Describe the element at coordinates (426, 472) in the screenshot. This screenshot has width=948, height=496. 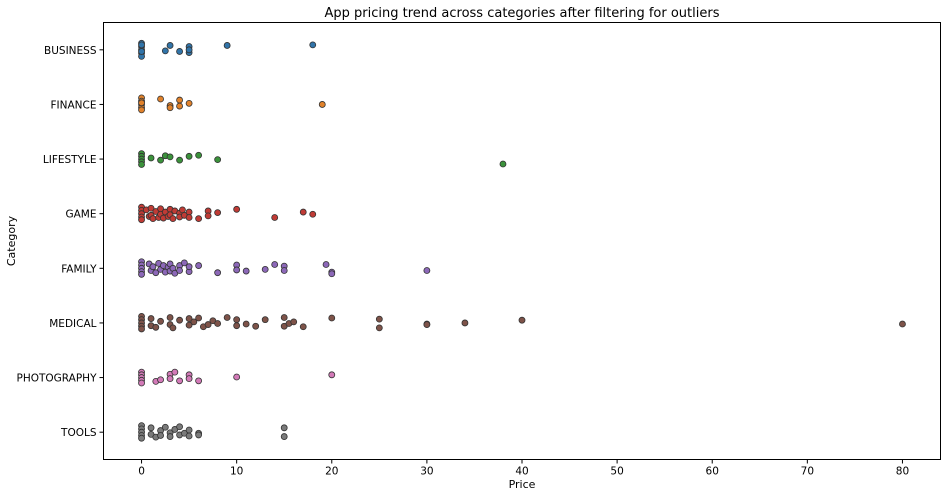
I see `x-tick-label: 30` at that location.